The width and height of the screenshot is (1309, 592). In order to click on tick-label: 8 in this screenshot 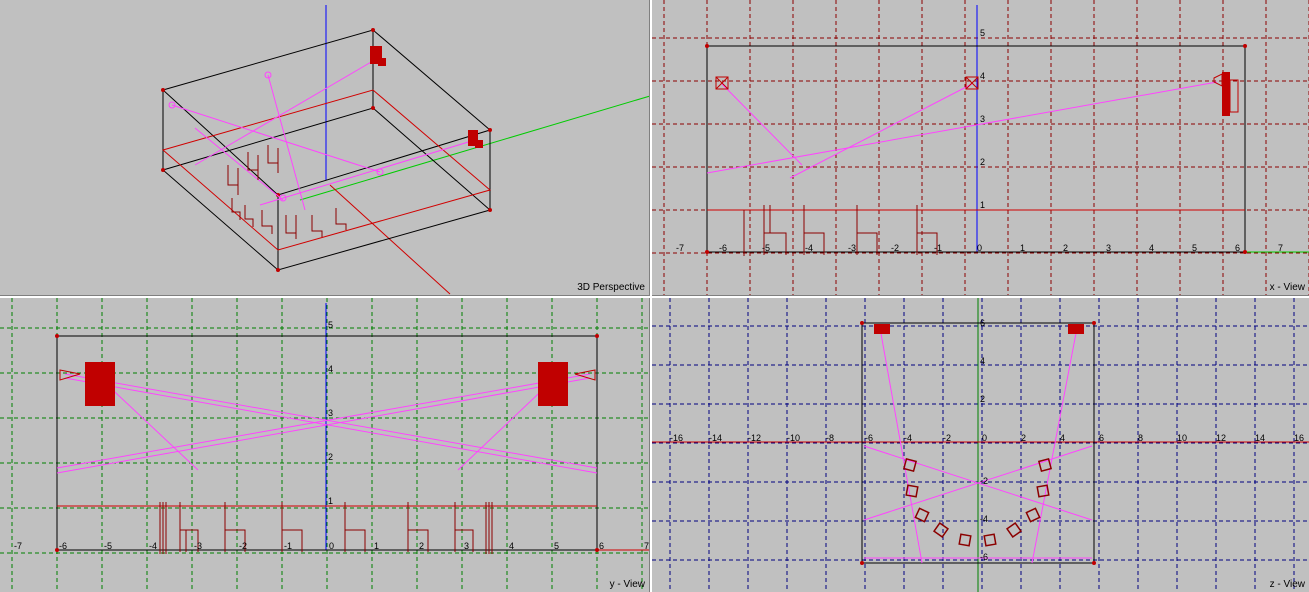, I will do `click(1140, 438)`.